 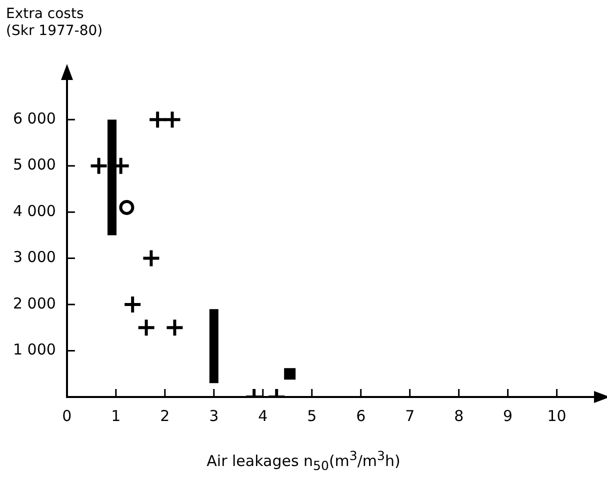 I want to click on x-tick-label: 4, so click(x=263, y=415).